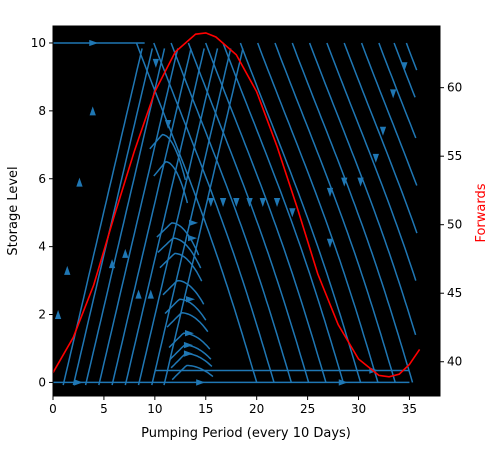 The width and height of the screenshot is (492, 460). Describe the element at coordinates (104, 409) in the screenshot. I see `x-tick-label: 5` at that location.